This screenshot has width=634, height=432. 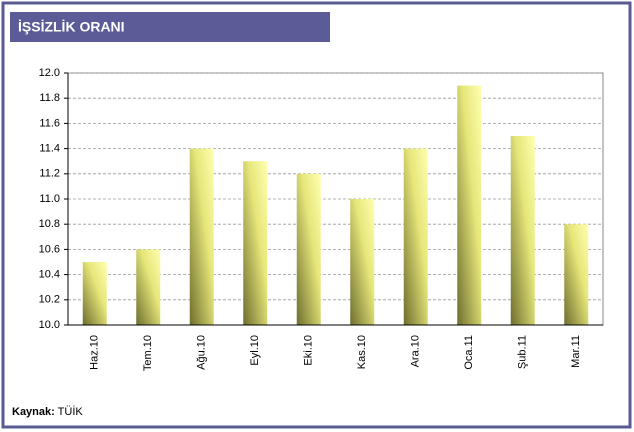 I want to click on y-tick-label: 11.0, so click(x=49, y=199).